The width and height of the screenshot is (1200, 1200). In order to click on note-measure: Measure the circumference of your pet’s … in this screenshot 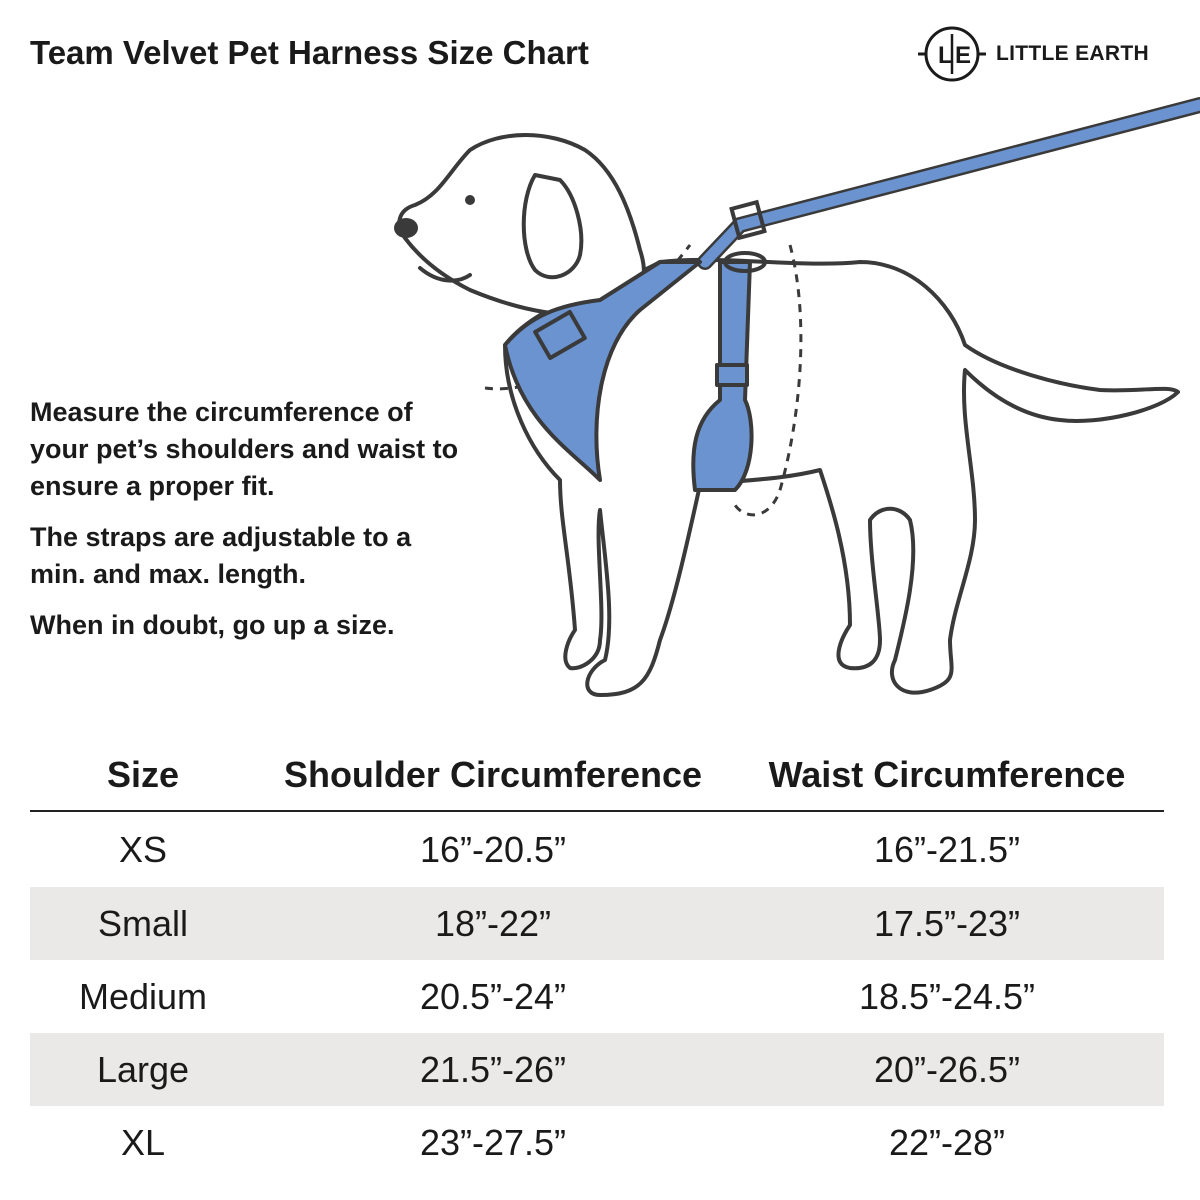, I will do `click(244, 449)`.